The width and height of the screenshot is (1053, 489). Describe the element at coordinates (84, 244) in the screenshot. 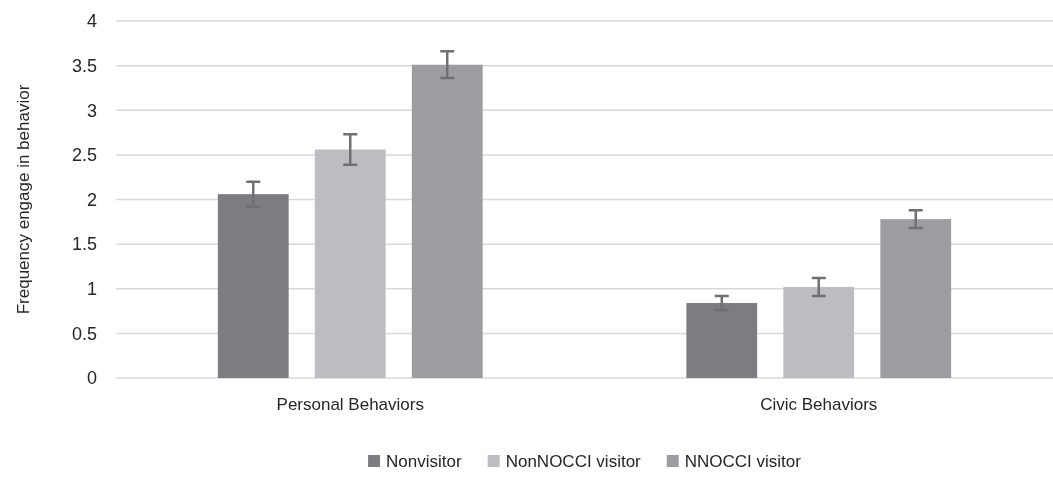

I see `y-tick-label: 1.5` at that location.